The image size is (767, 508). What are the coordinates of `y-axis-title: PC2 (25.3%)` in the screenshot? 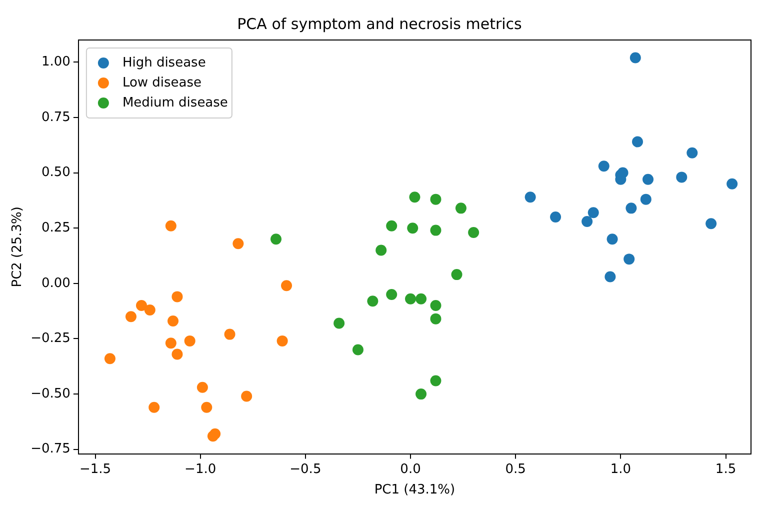 It's located at (18, 247).